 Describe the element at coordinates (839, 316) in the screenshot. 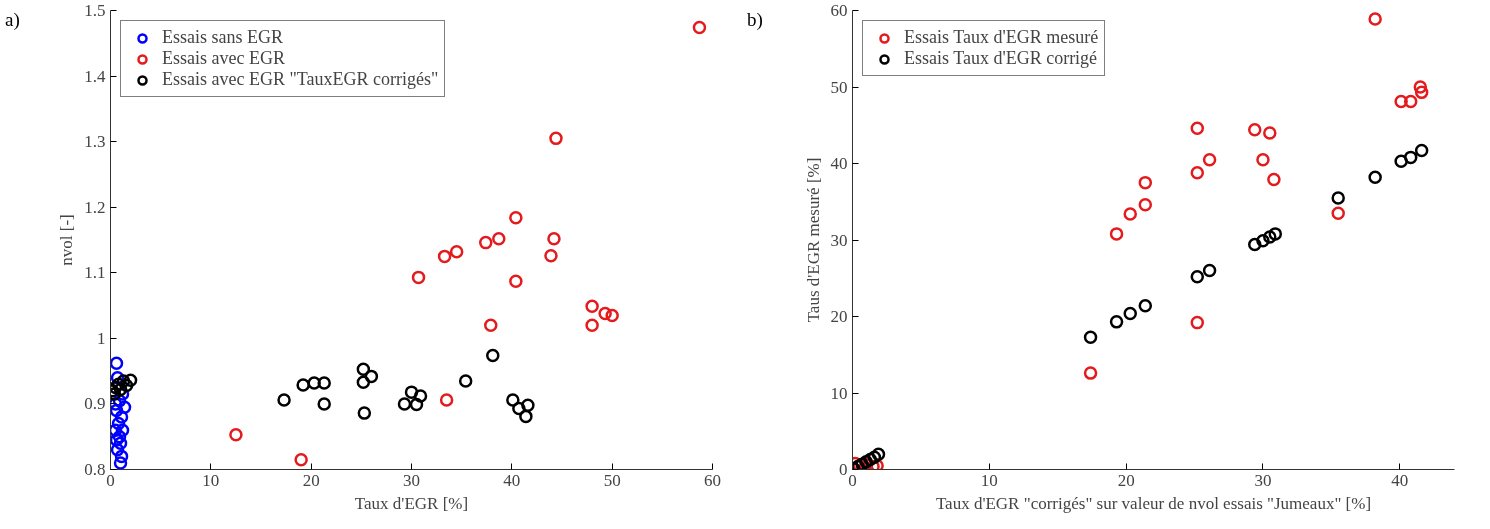

I see `y-tick-label: 20` at that location.